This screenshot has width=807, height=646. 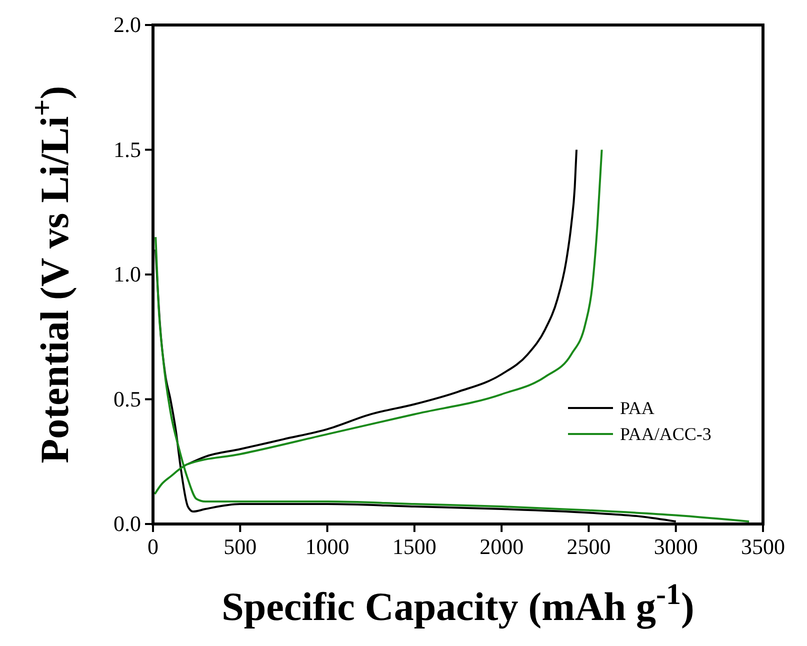 What do you see at coordinates (127, 149) in the screenshot?
I see `y-tick-label: 1.5` at bounding box center [127, 149].